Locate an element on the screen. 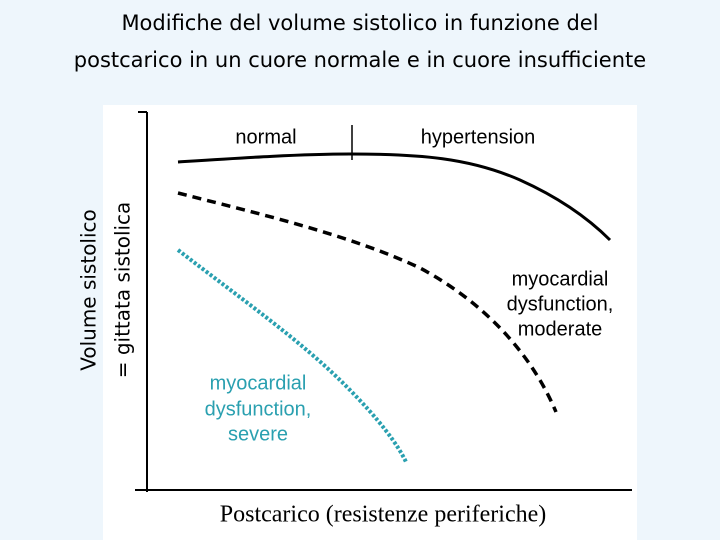  x-label-box is located at coordinates (383, 516).